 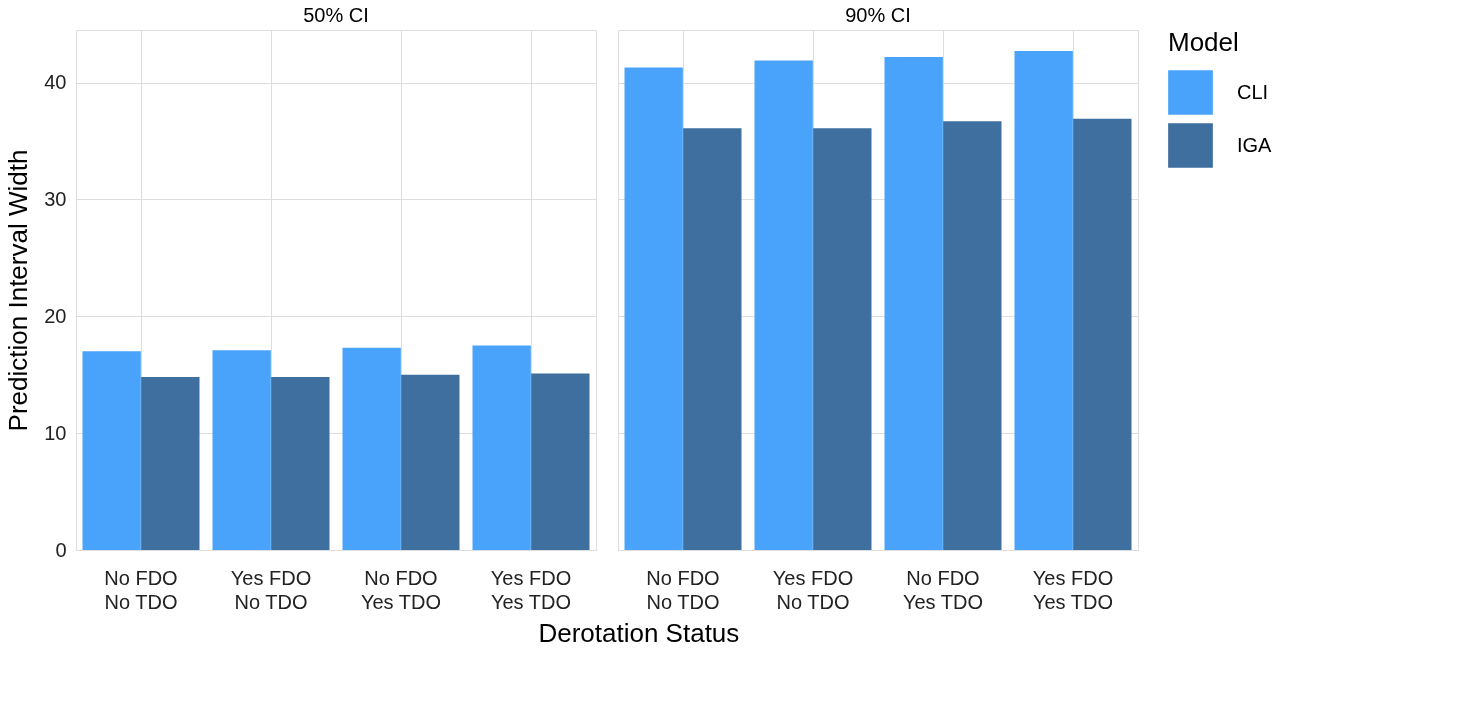 I want to click on y-tick-label: 30, so click(x=55, y=198).